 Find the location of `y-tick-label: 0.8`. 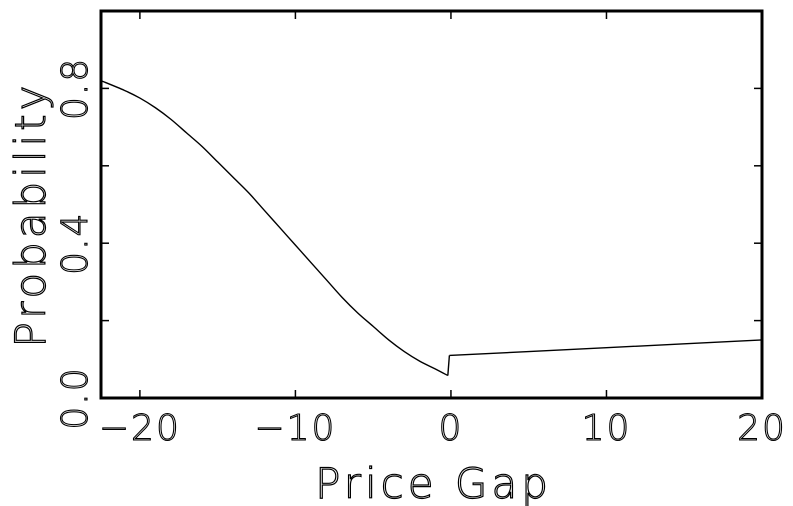

y-tick-label: 0.8 is located at coordinates (75, 88).